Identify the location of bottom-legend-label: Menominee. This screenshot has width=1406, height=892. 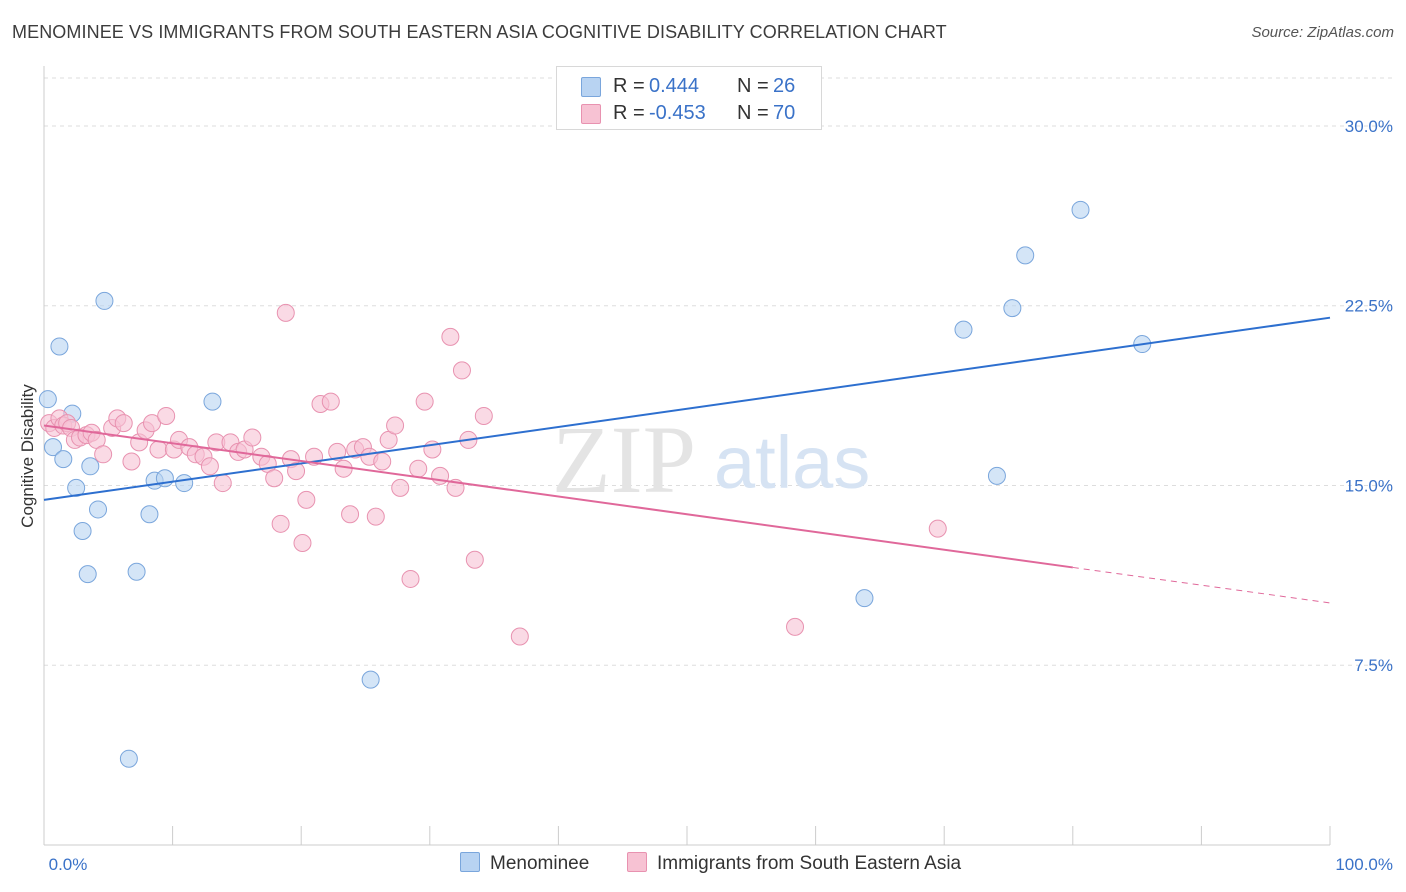
(540, 863).